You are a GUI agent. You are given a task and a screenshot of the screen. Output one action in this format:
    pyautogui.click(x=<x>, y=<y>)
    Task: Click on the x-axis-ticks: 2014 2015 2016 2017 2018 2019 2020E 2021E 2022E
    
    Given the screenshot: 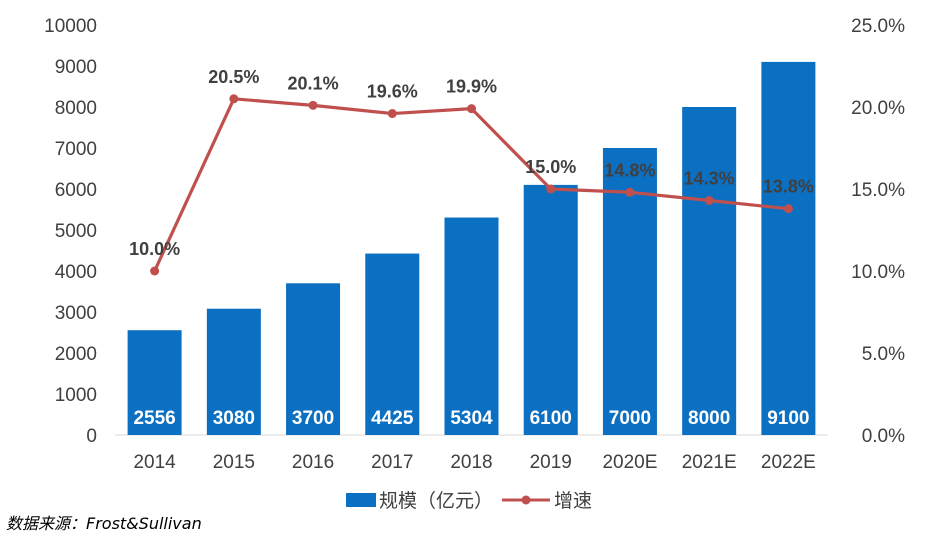 What is the action you would take?
    pyautogui.click(x=474, y=462)
    